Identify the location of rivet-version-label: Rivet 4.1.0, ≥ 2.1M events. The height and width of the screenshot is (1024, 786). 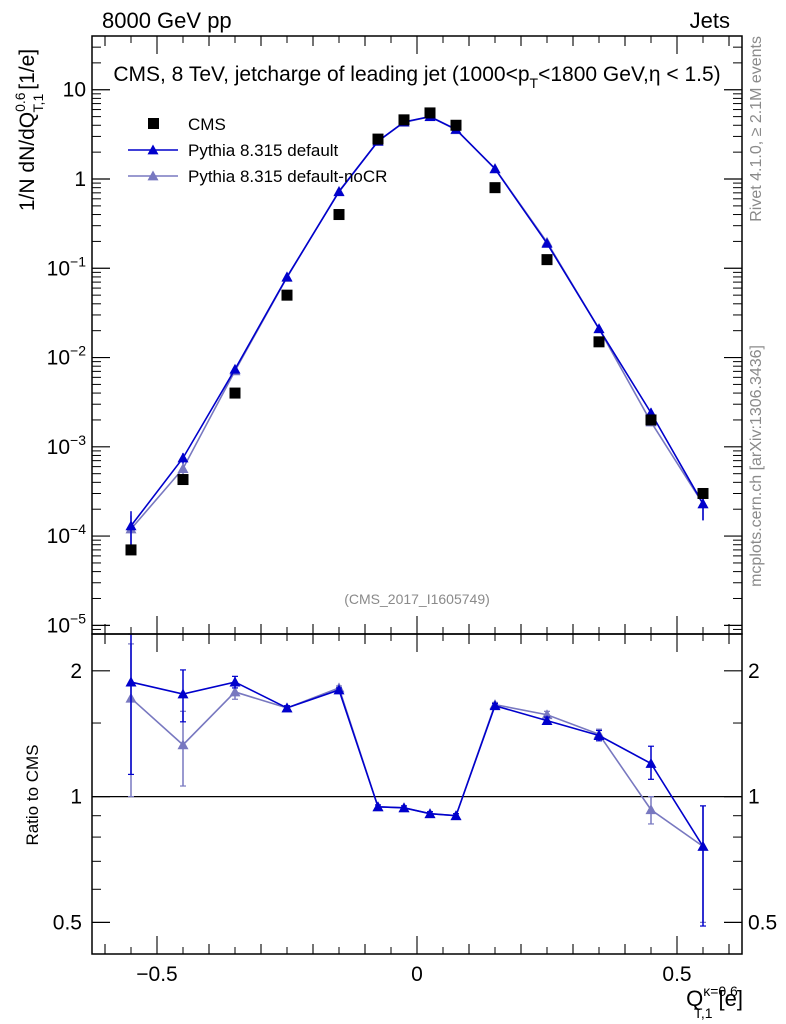
(756, 129).